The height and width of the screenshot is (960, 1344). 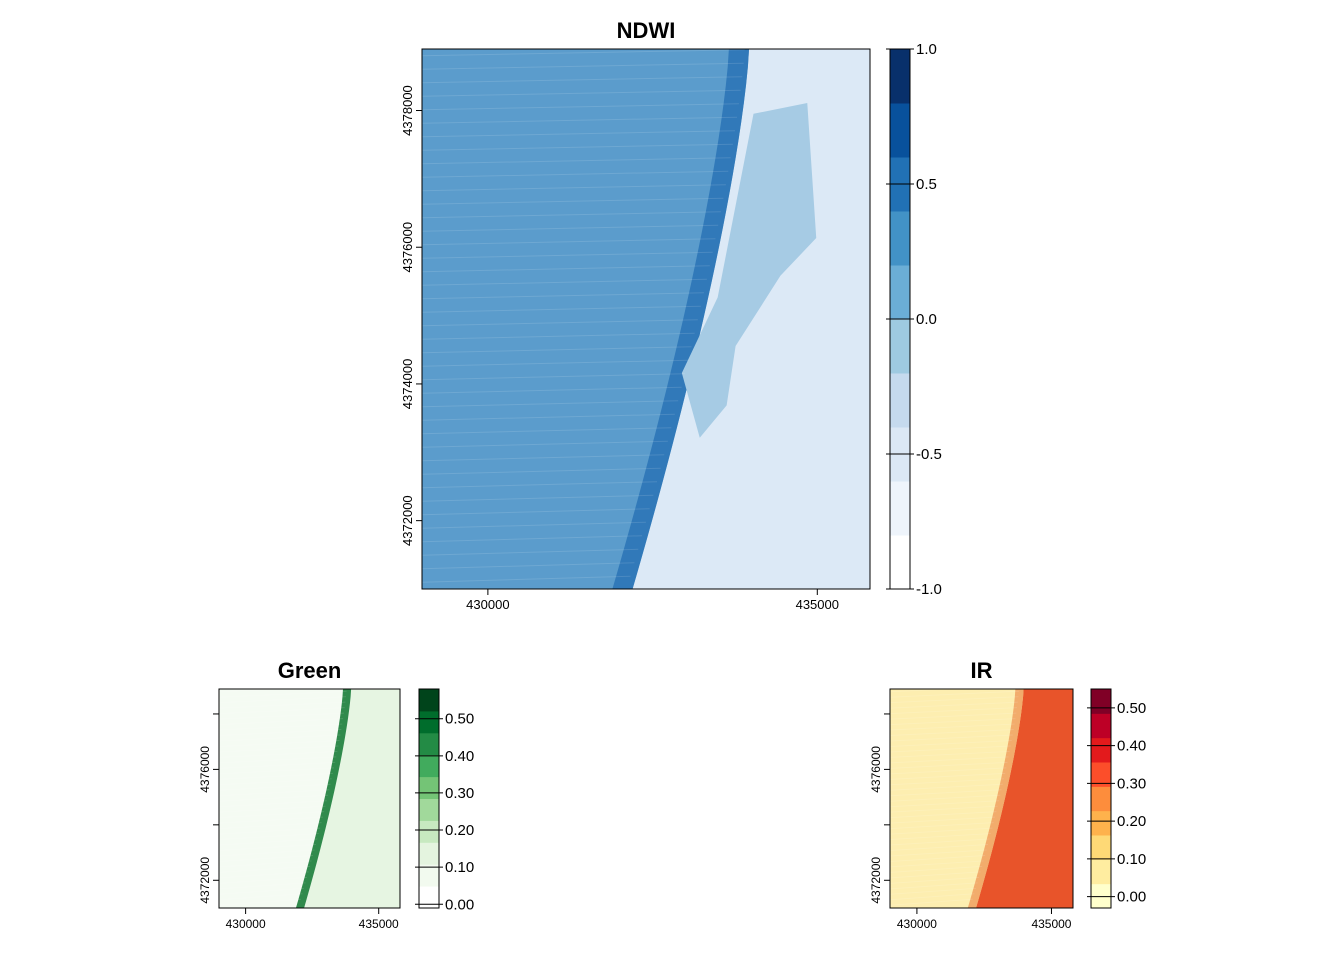 What do you see at coordinates (459, 756) in the screenshot?
I see `legend-tick-label: 0.40` at bounding box center [459, 756].